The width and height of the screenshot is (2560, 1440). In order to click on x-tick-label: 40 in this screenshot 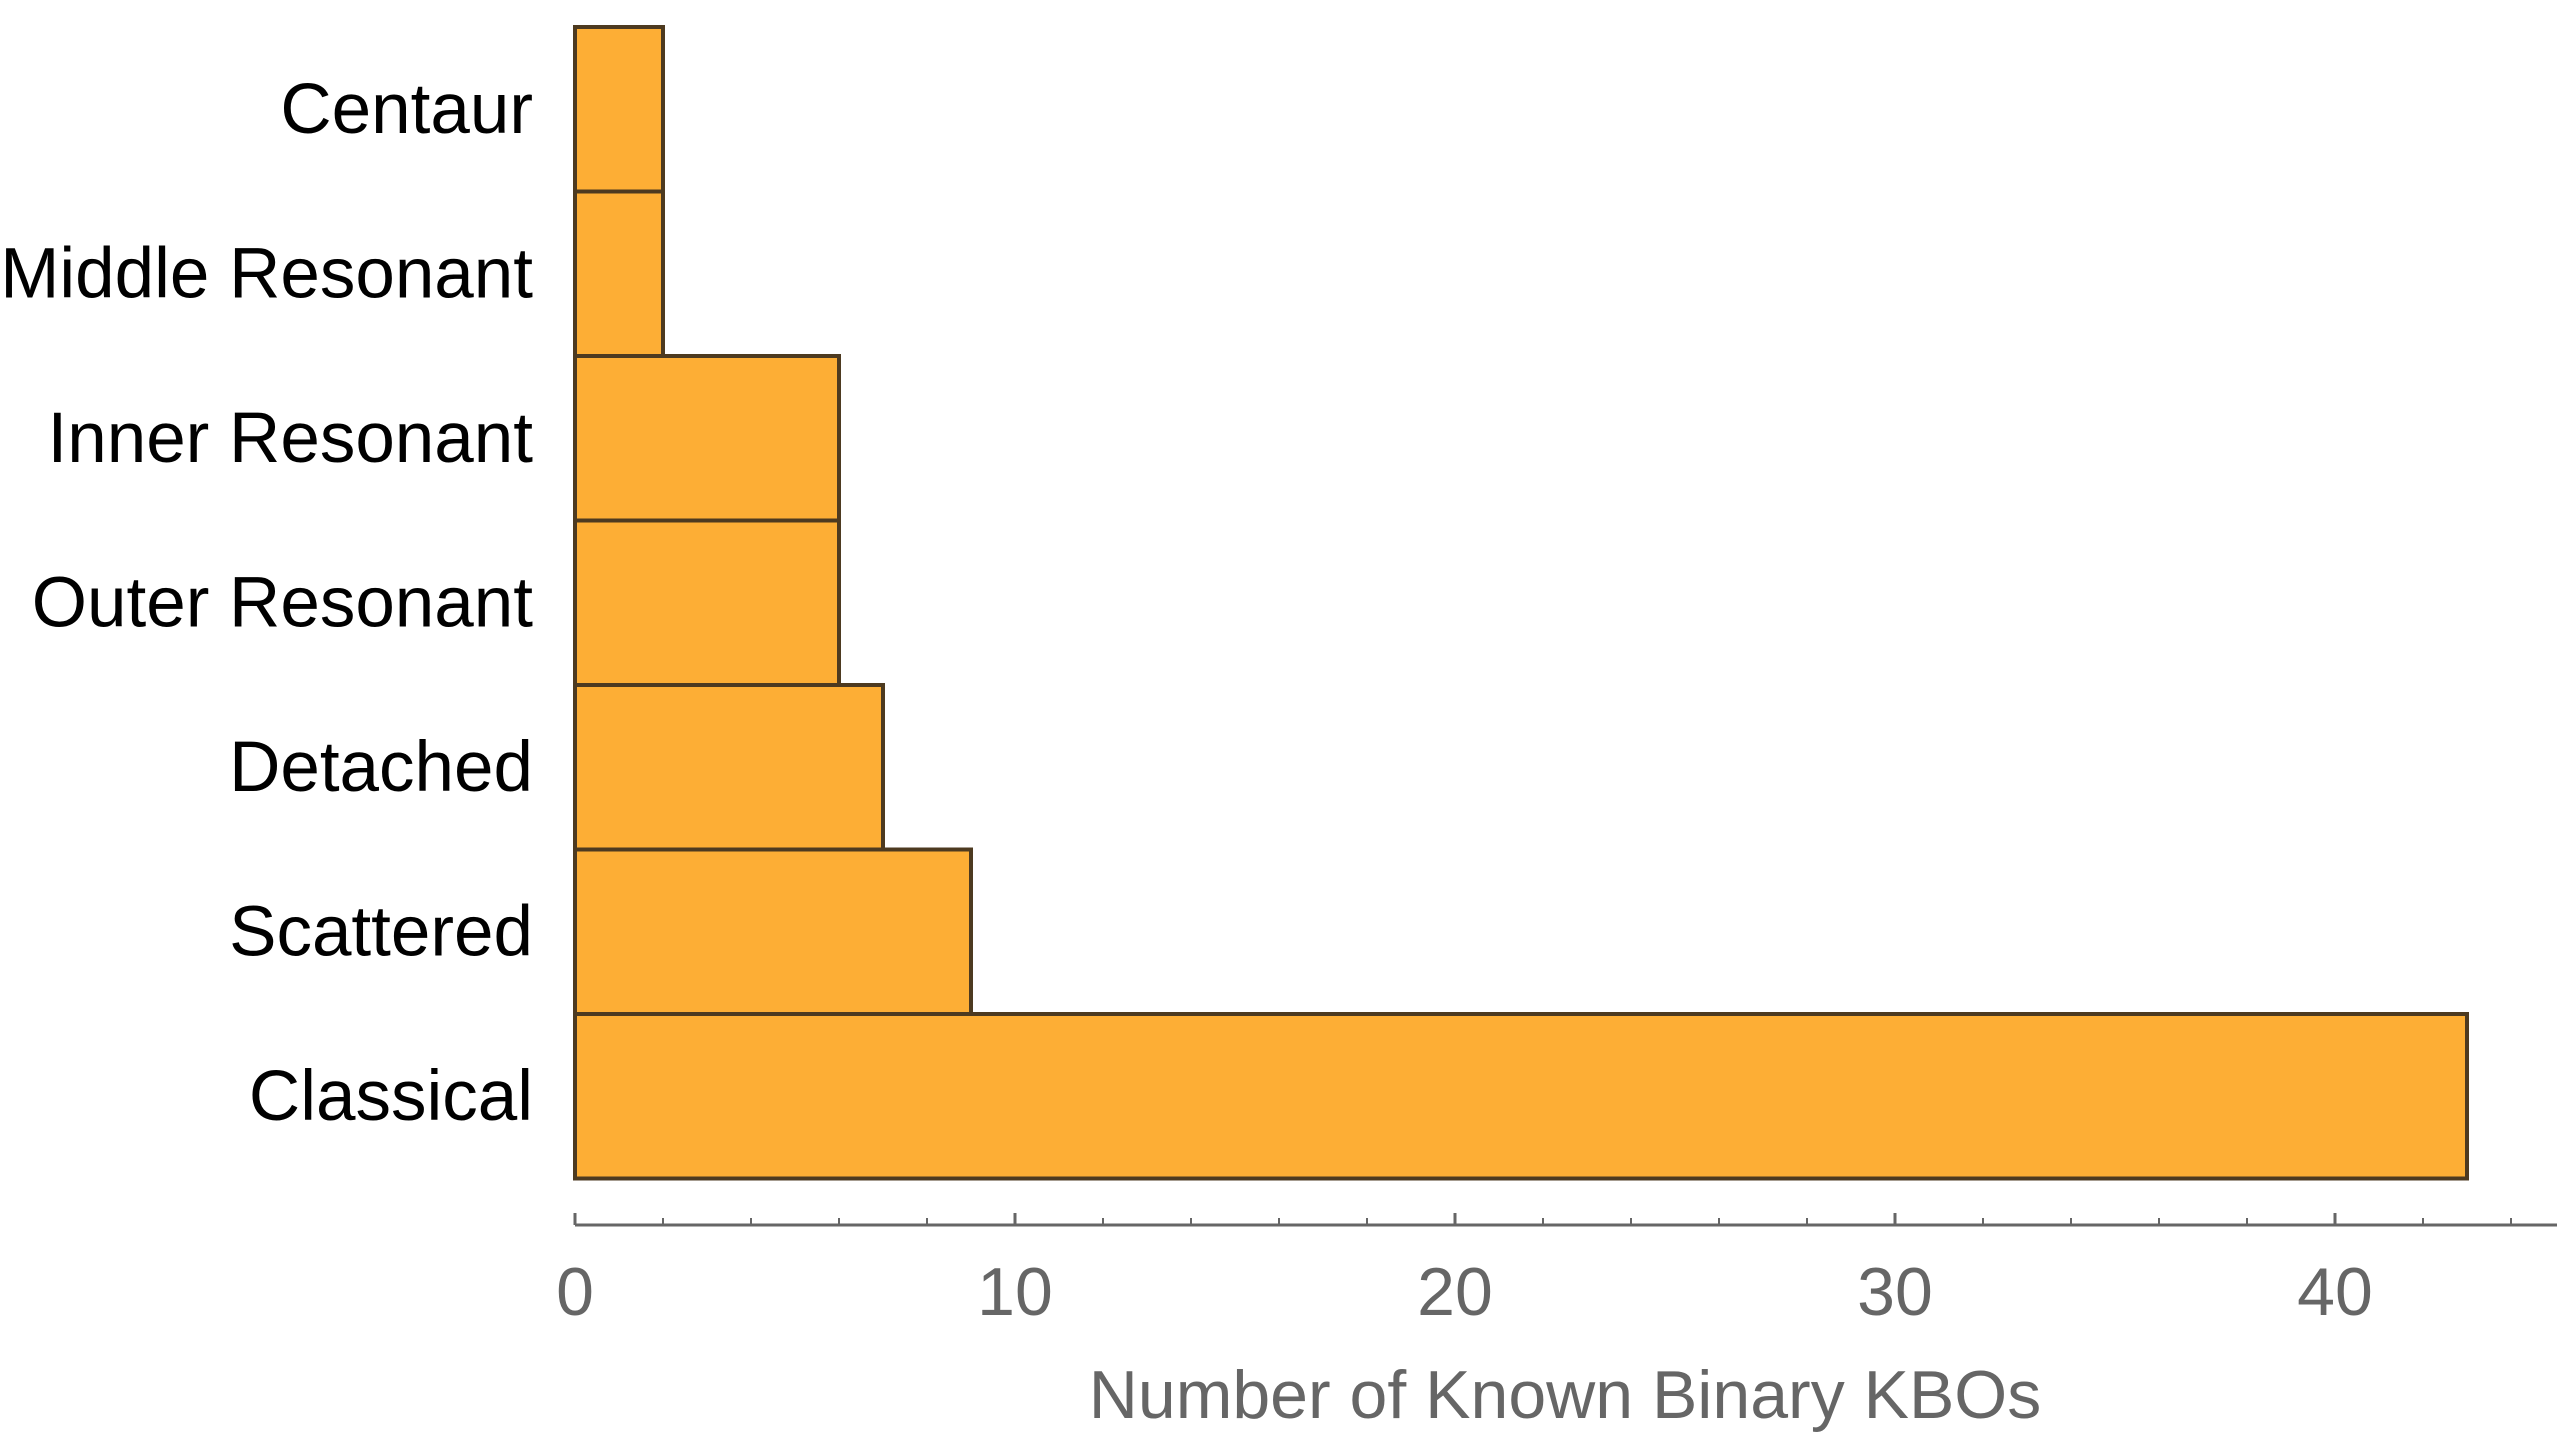, I will do `click(2335, 1292)`.